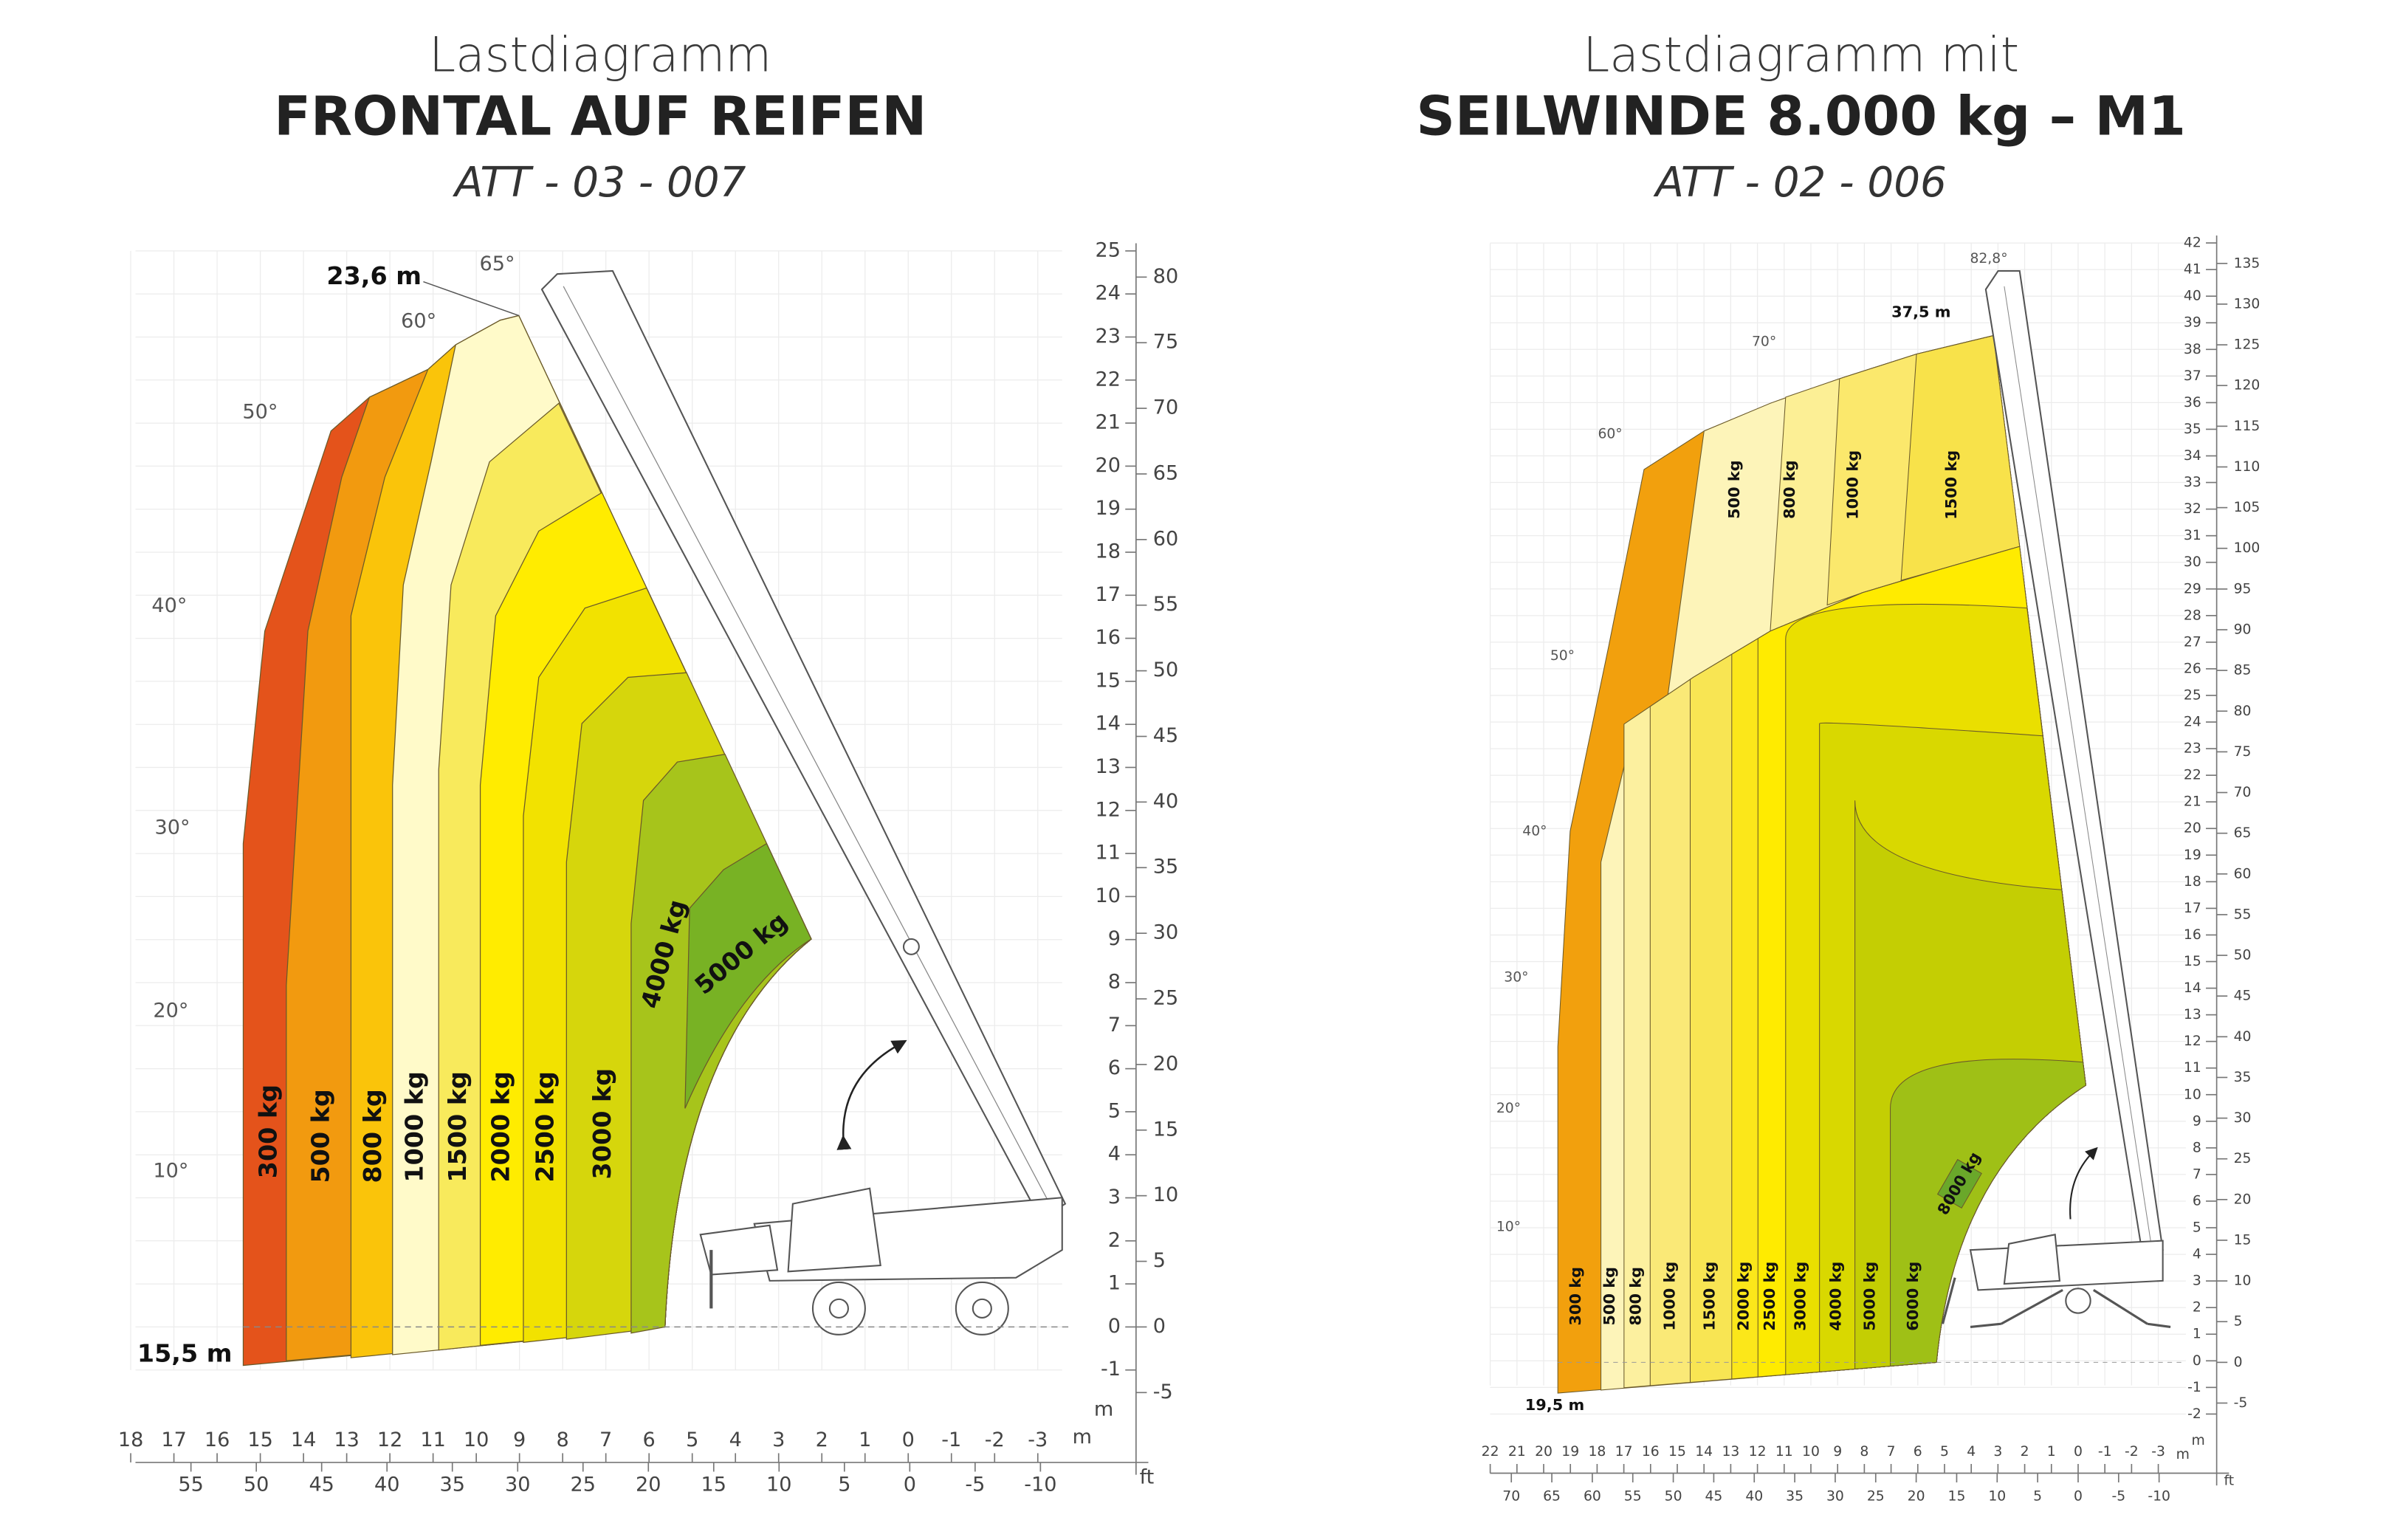  What do you see at coordinates (1165, 472) in the screenshot?
I see `y-tick-label-ft: 65` at bounding box center [1165, 472].